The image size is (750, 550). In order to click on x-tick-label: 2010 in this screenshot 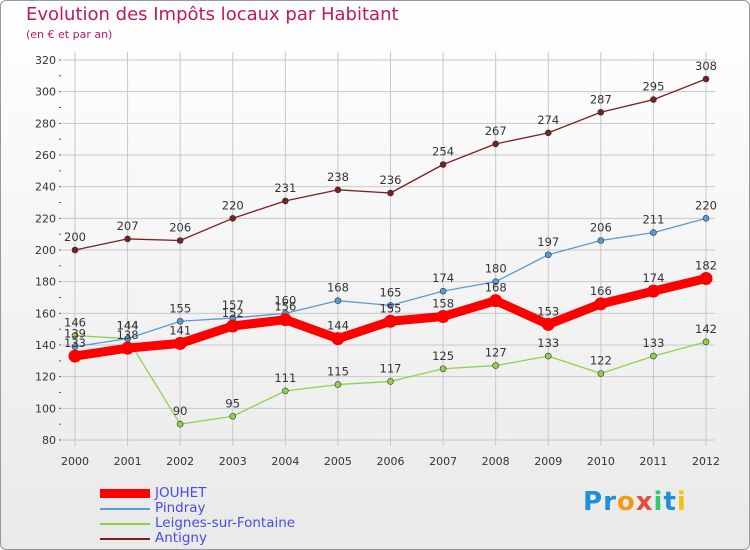, I will do `click(601, 461)`.